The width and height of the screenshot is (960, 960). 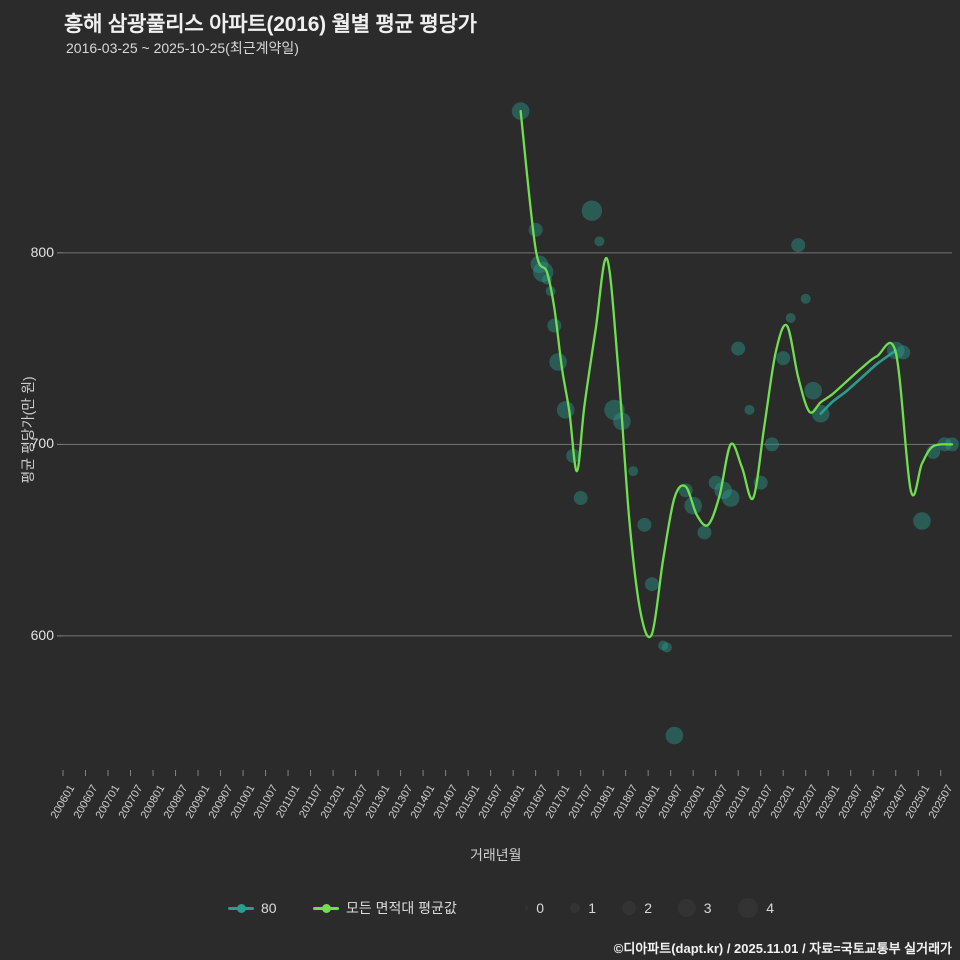 What do you see at coordinates (707, 908) in the screenshot?
I see `size-legend-label: 3` at bounding box center [707, 908].